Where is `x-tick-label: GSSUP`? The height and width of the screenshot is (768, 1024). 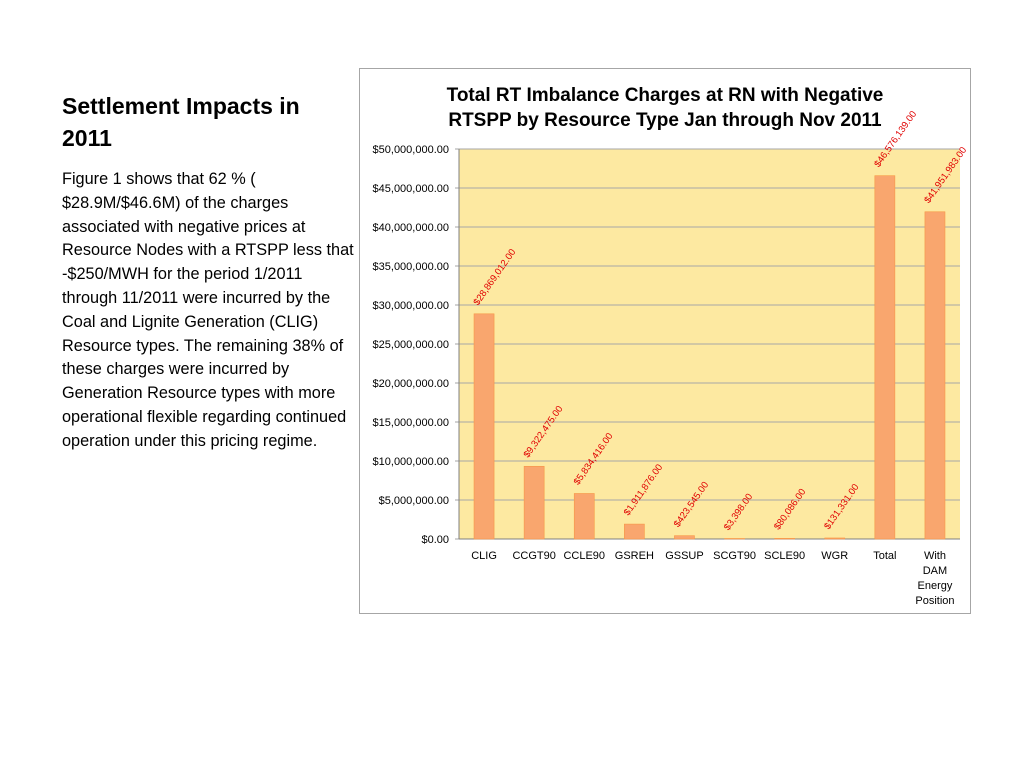
x-tick-label: GSSUP is located at coordinates (684, 556).